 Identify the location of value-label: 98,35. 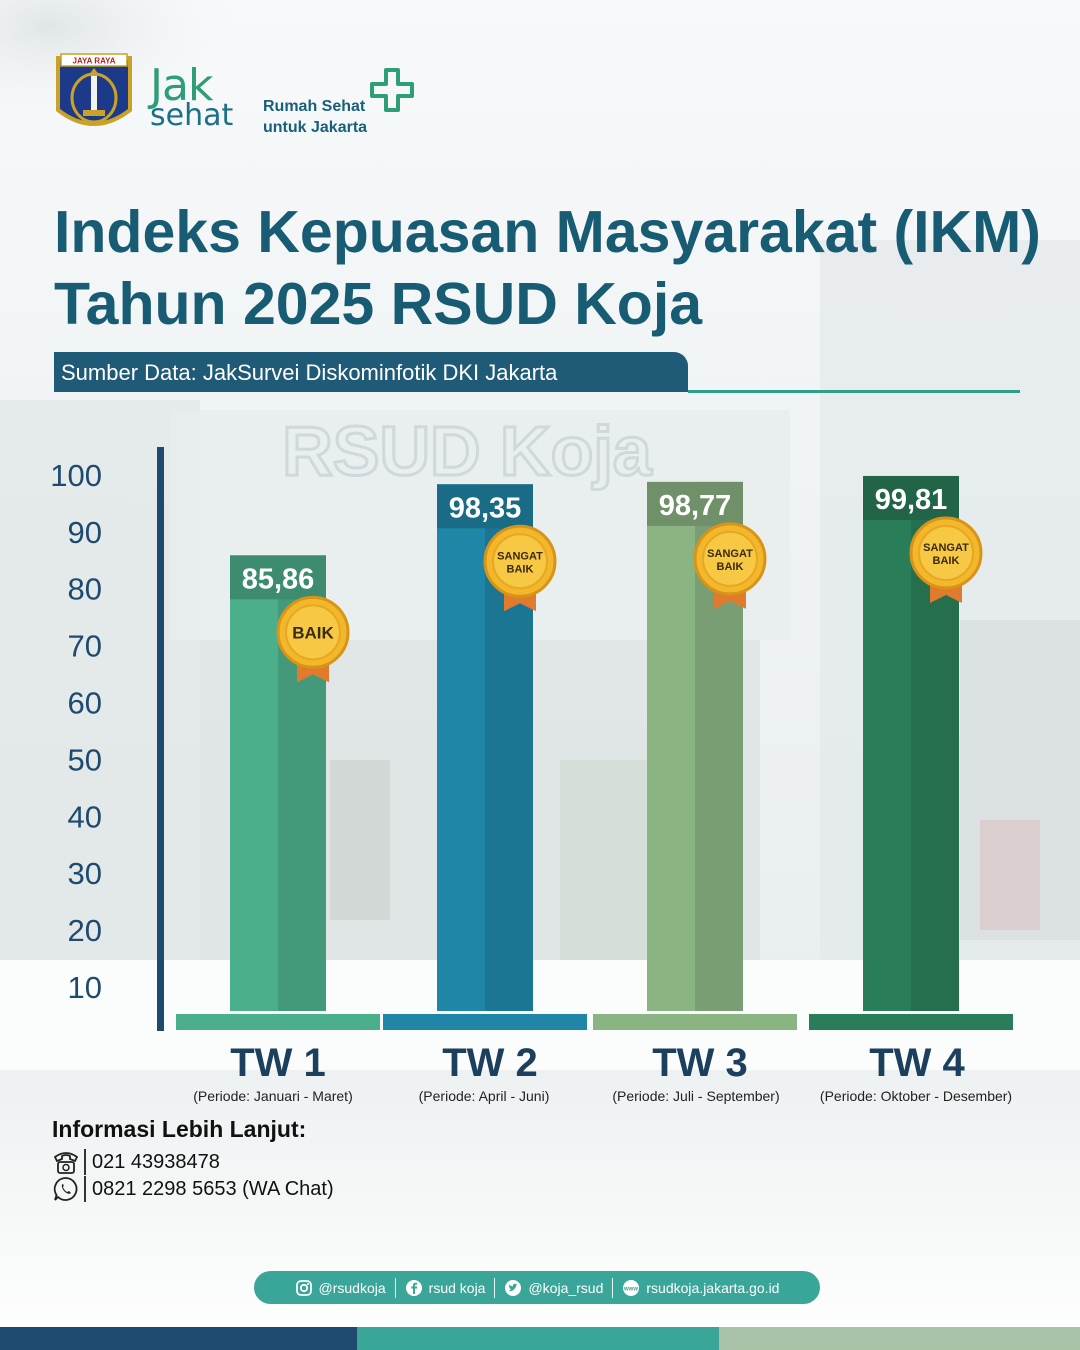
(485, 508).